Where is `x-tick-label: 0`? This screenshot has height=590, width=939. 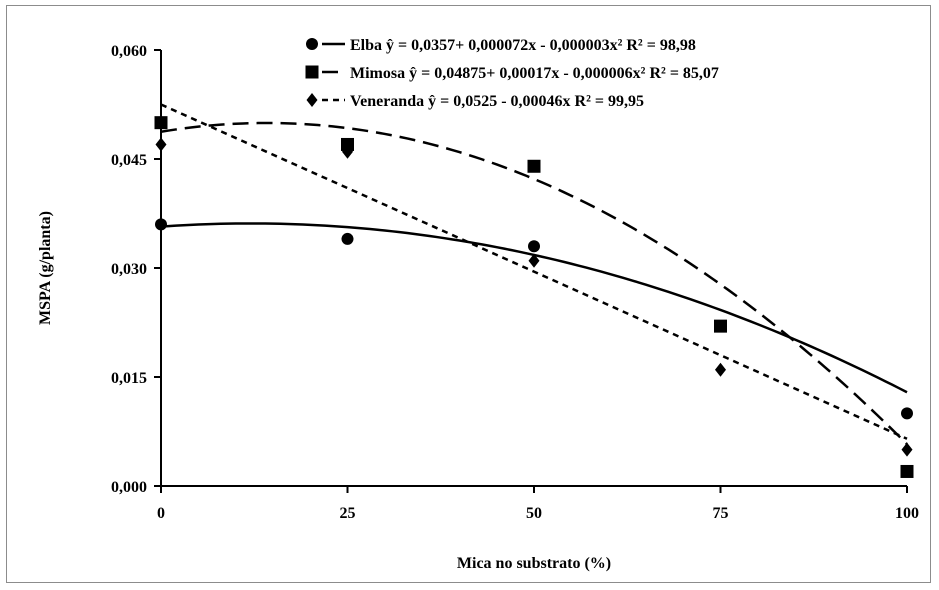
x-tick-label: 0 is located at coordinates (161, 513).